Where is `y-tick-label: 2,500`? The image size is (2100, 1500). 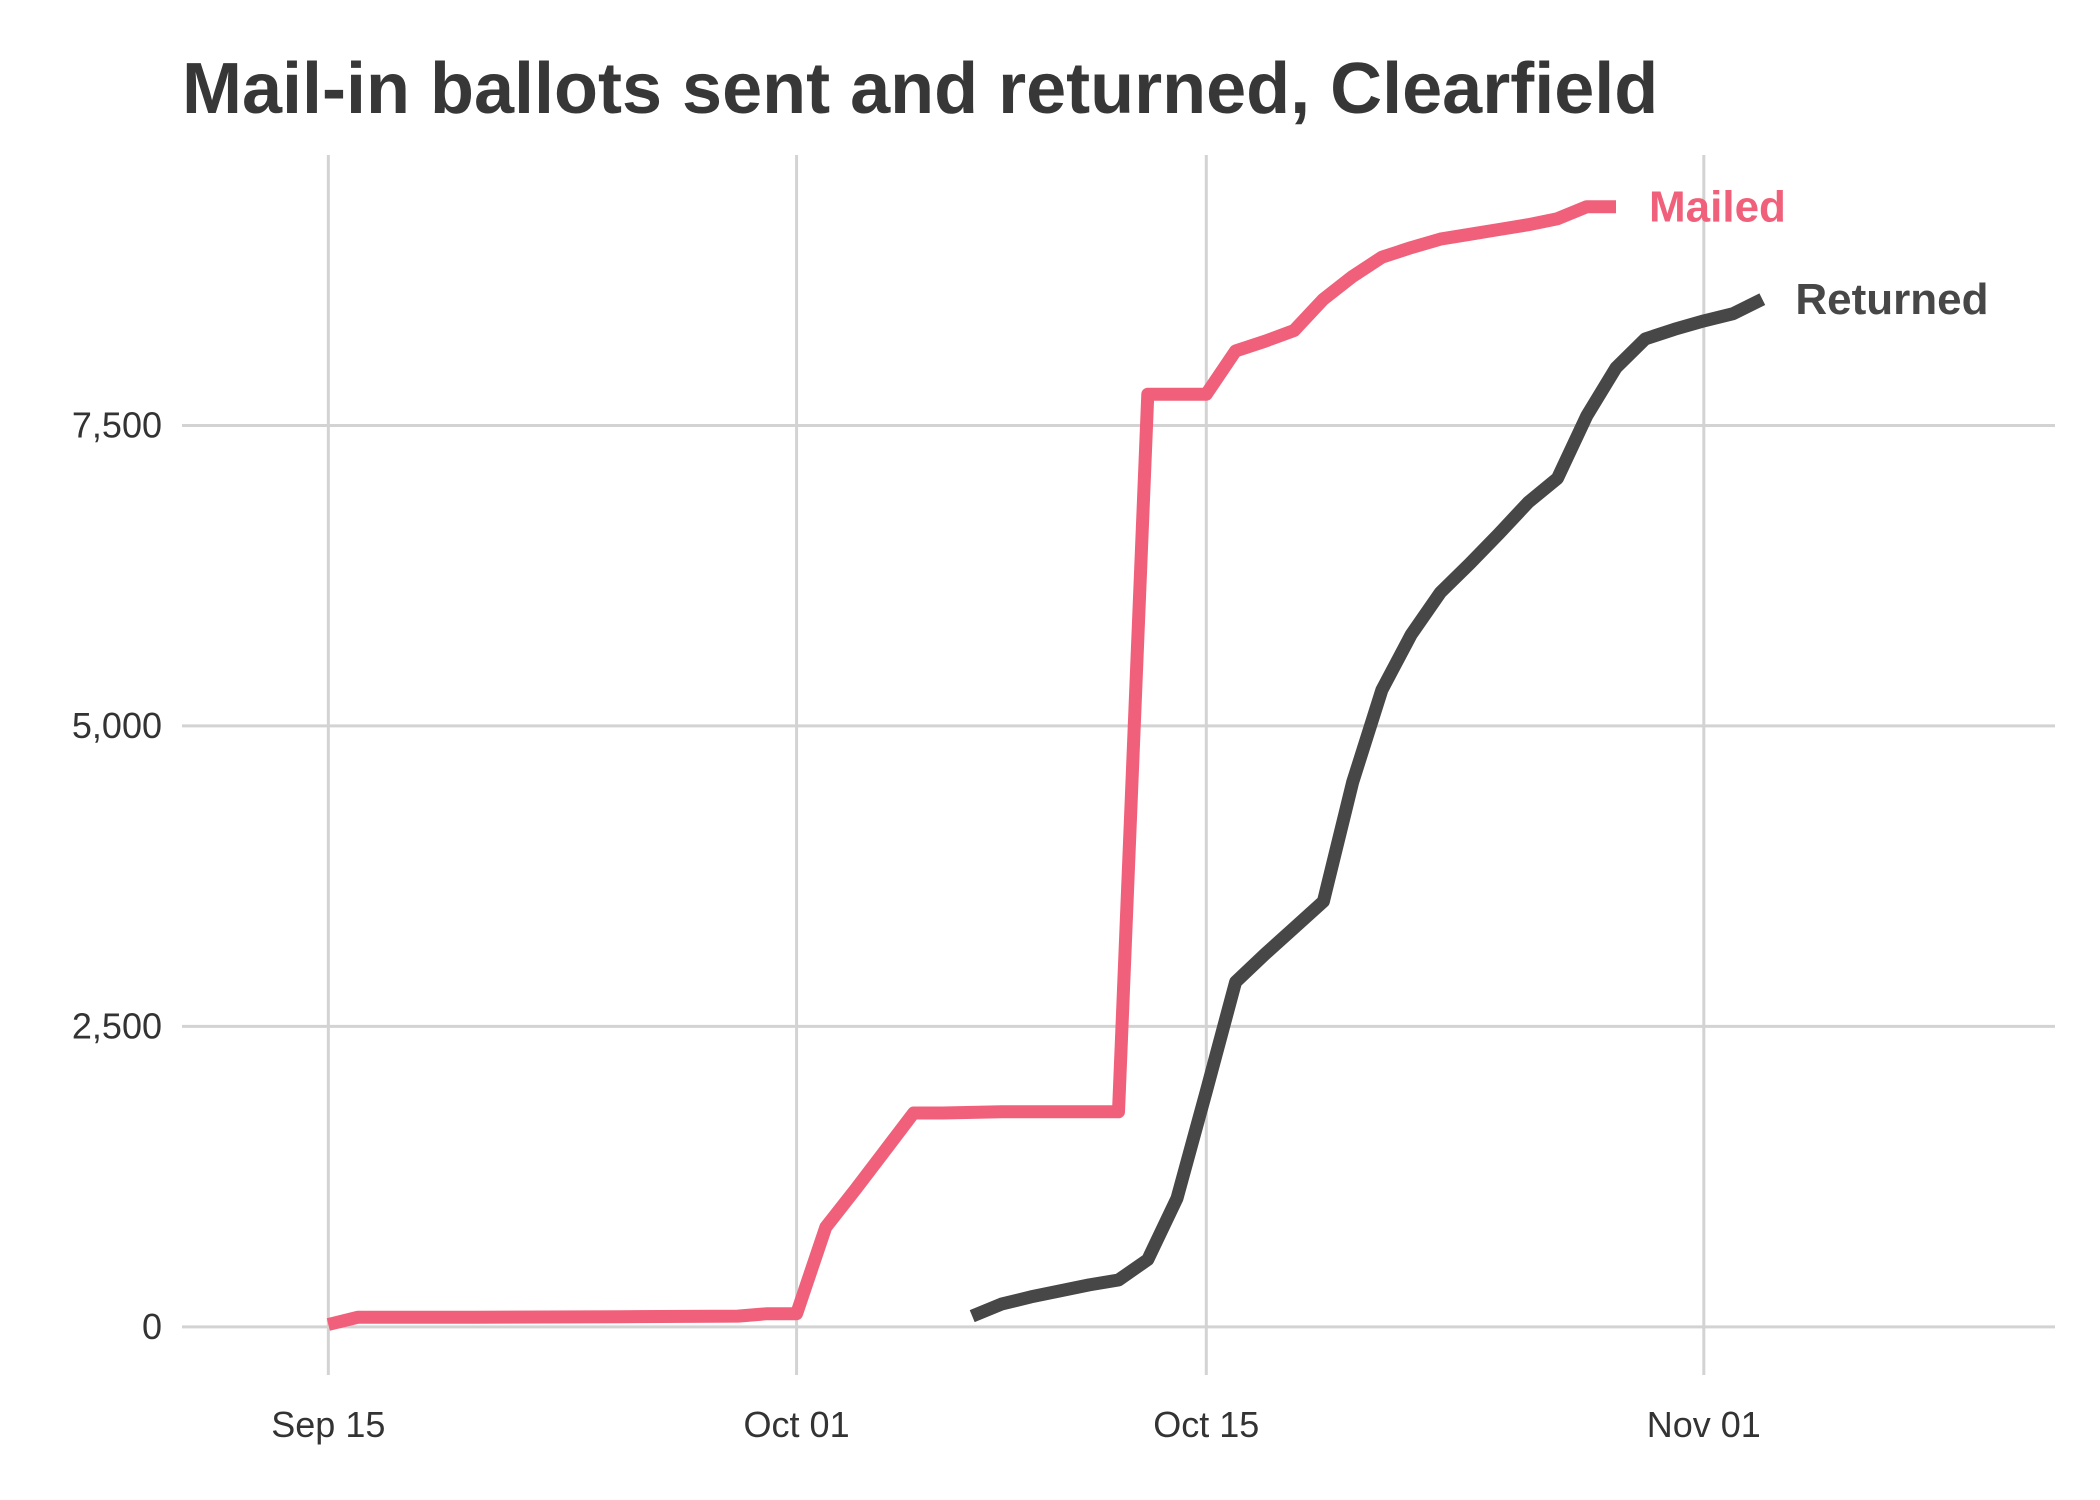 y-tick-label: 2,500 is located at coordinates (117, 1025).